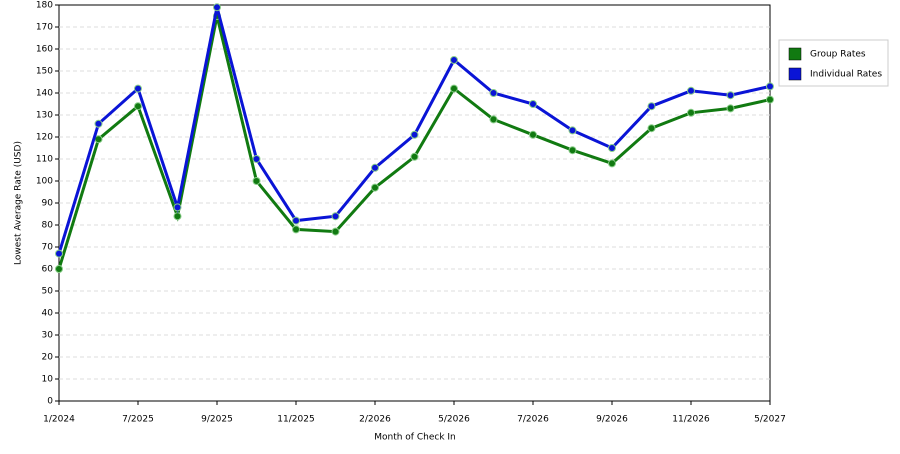 The image size is (900, 454). Describe the element at coordinates (415, 438) in the screenshot. I see `x-axis-label: Month of Check In` at that location.